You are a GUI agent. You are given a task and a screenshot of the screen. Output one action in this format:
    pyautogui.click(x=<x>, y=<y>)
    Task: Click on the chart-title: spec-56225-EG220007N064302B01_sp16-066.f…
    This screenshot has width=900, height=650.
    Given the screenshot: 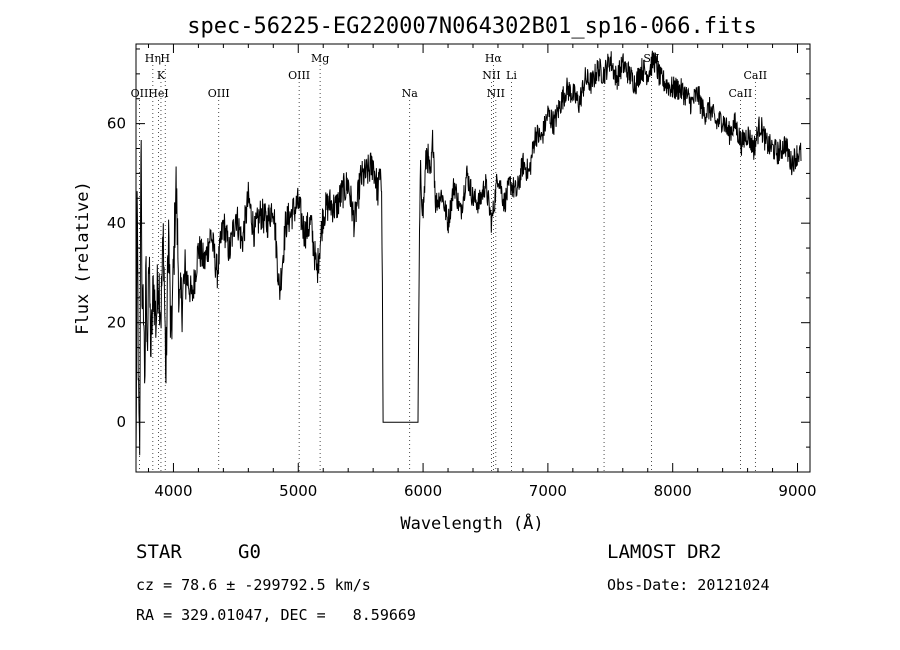 What is the action you would take?
    pyautogui.click(x=472, y=26)
    